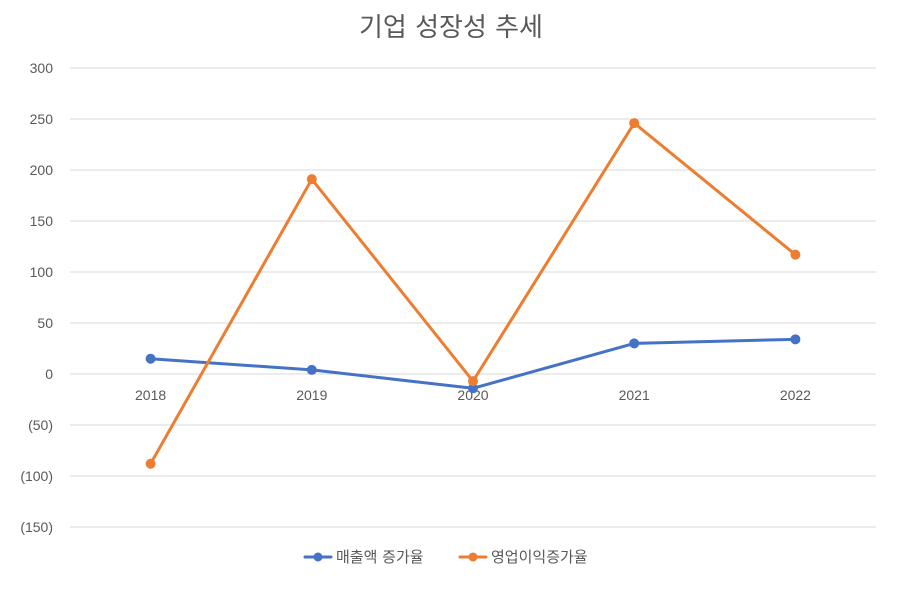  What do you see at coordinates (36, 476) in the screenshot?
I see `y-tick-label: (100)` at bounding box center [36, 476].